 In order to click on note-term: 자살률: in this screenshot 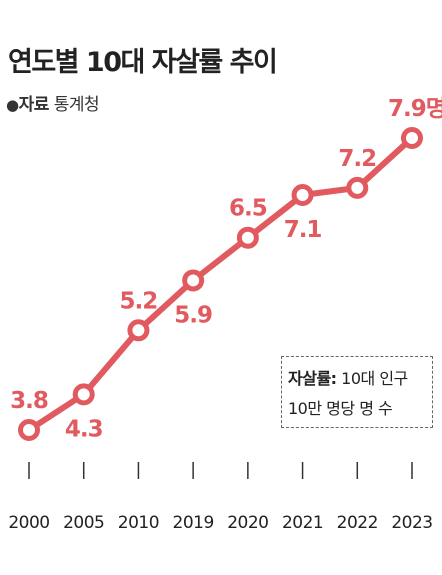, I will do `click(312, 378)`.